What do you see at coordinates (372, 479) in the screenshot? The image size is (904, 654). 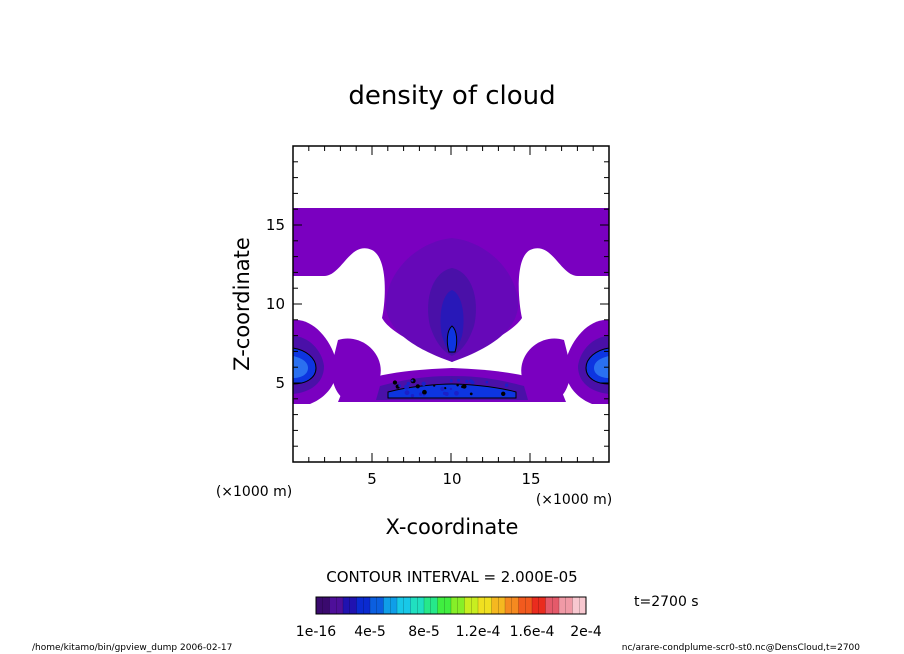 I see `x-tick-label-5: 5` at bounding box center [372, 479].